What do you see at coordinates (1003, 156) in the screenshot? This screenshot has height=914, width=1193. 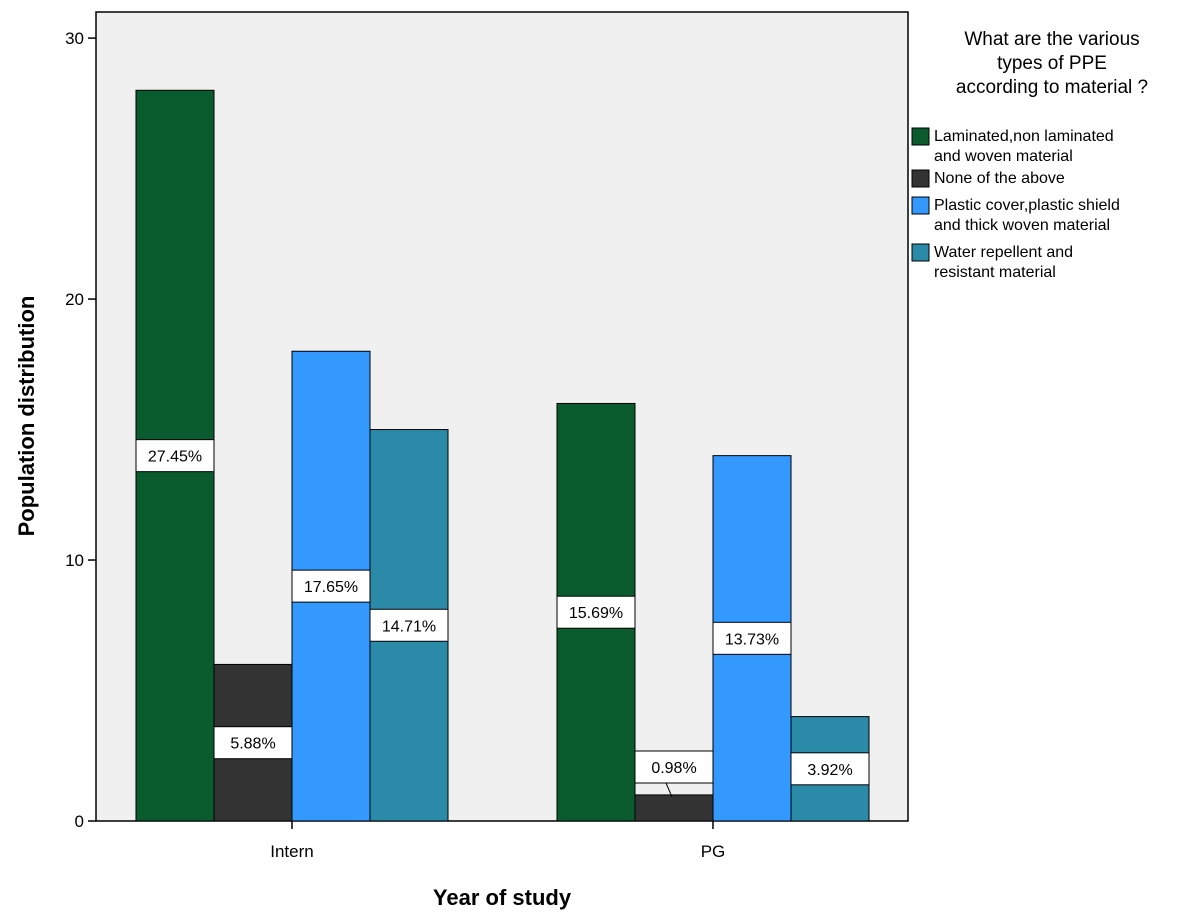 I see `legend-entry-label: and woven material` at bounding box center [1003, 156].